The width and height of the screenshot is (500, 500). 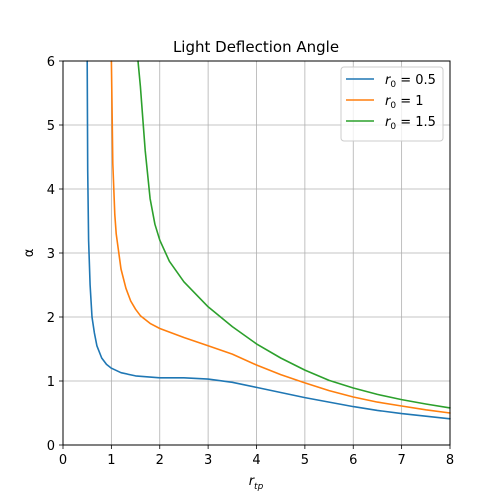 I want to click on y-axis-label: α, so click(x=29, y=253).